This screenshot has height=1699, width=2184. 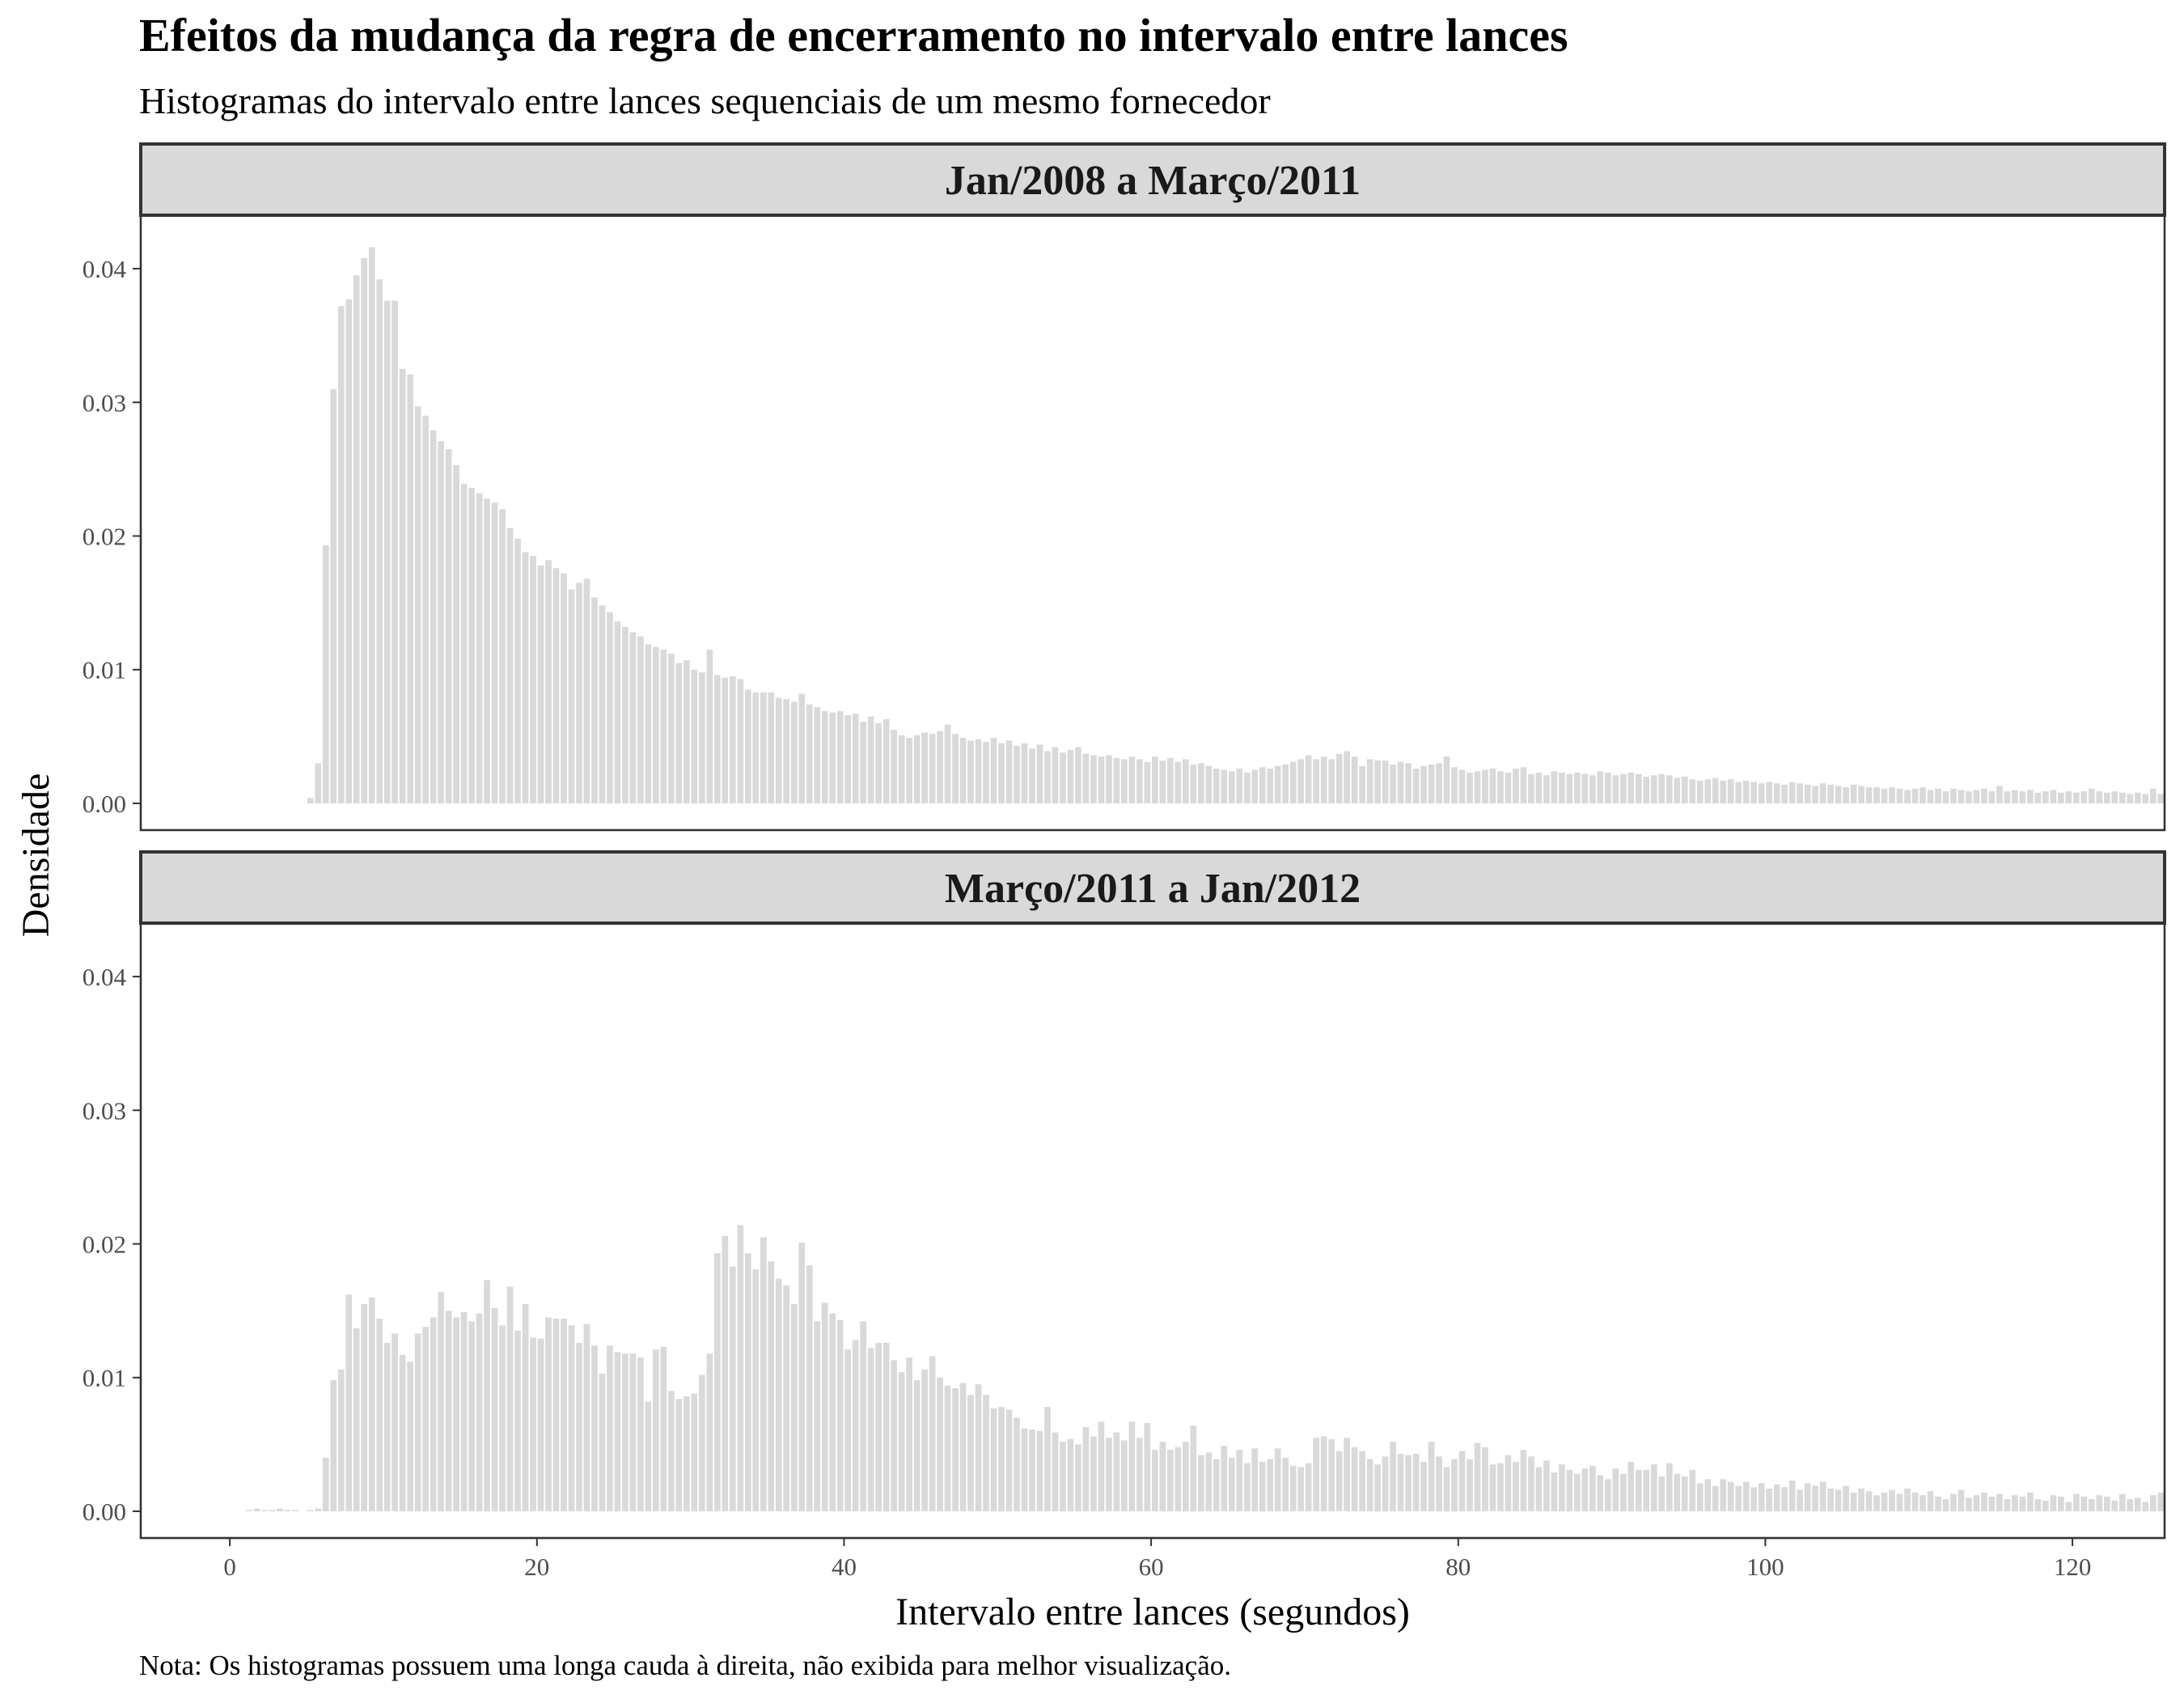 I want to click on y-tick-label: 0.04, so click(x=105, y=977).